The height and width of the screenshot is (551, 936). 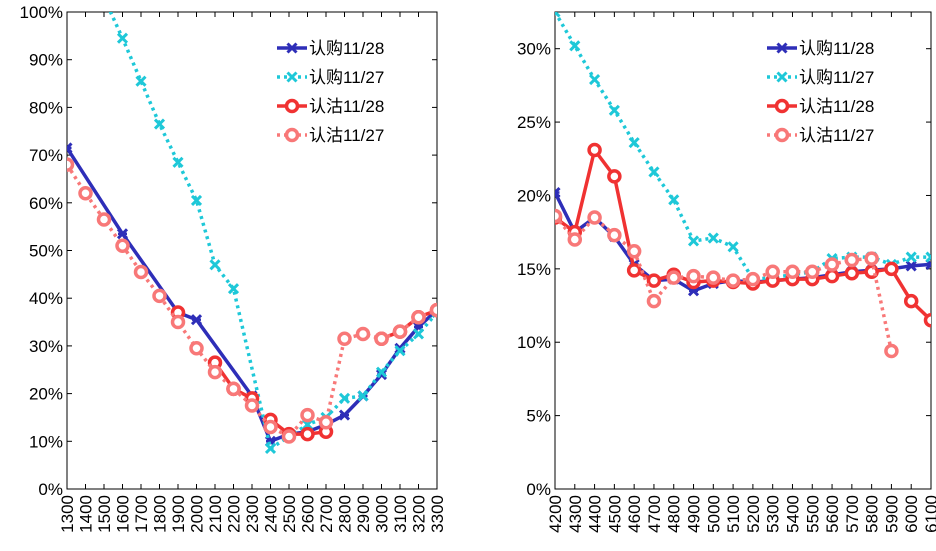 What do you see at coordinates (308, 514) in the screenshot?
I see `x-tick-label: 2600` at bounding box center [308, 514].